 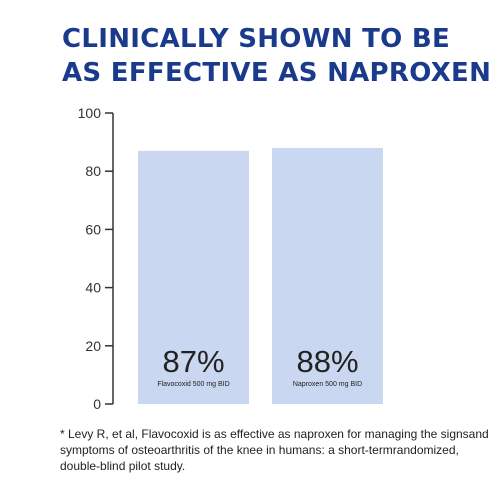 What do you see at coordinates (327, 361) in the screenshot?
I see `bar-value-label-1: 88%` at bounding box center [327, 361].